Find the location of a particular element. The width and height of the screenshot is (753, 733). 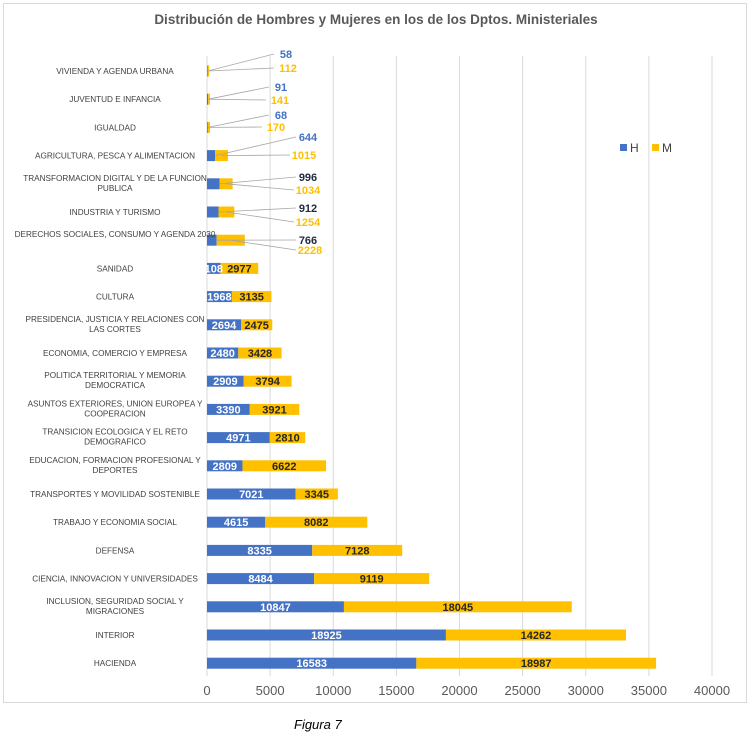

category-label: INDUSTRIA Y TURISMO is located at coordinates (115, 212).